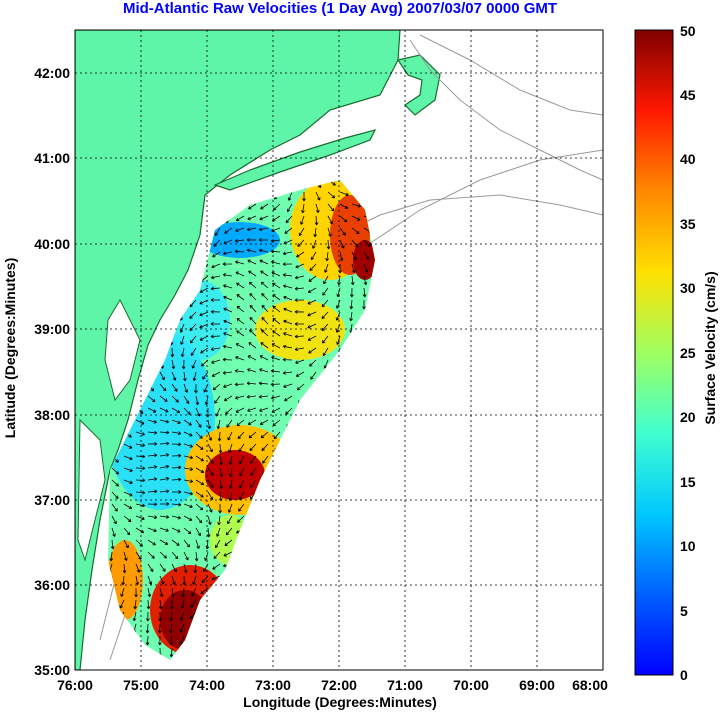 This screenshot has height=714, width=724. Describe the element at coordinates (537, 685) in the screenshot. I see `x-tick: 69:00` at that location.